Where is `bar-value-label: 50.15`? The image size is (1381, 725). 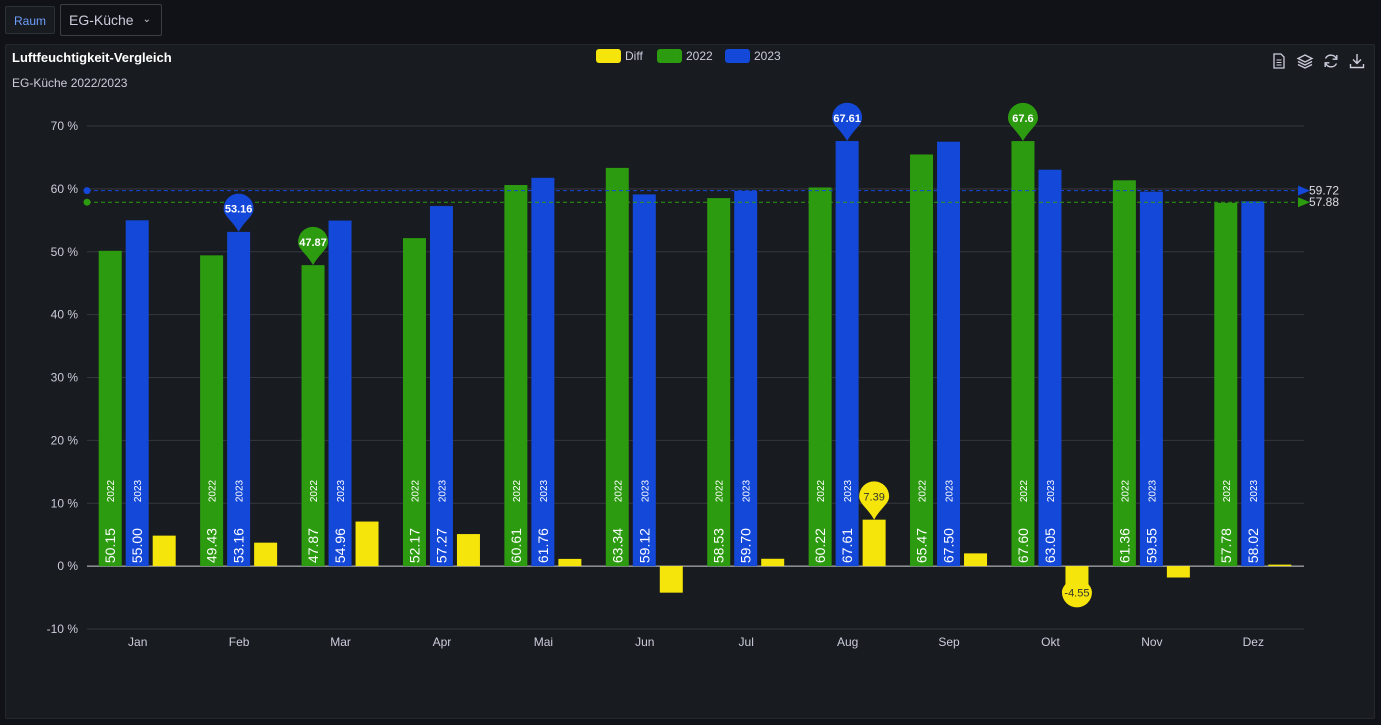
bar-value-label: 50.15 is located at coordinates (110, 545).